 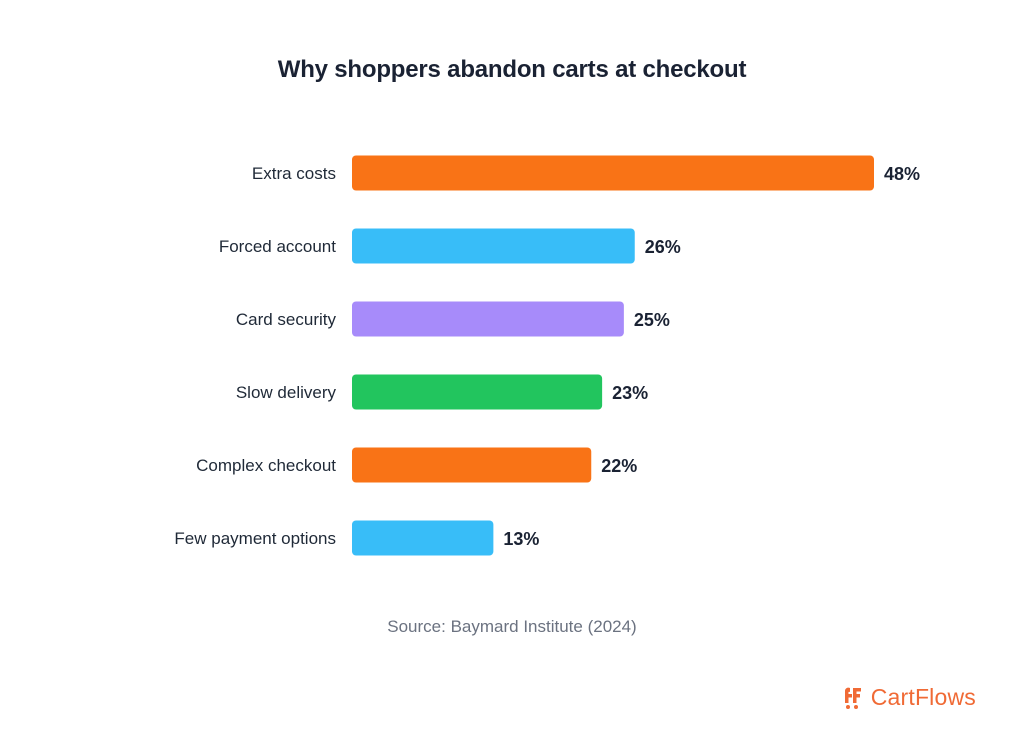 I want to click on brand-logo: CartFlows, so click(x=907, y=697).